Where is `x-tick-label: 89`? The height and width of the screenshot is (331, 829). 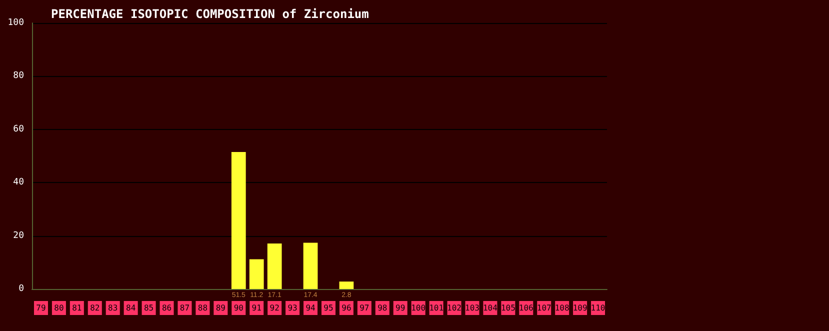
x-tick-label: 89 is located at coordinates (221, 308).